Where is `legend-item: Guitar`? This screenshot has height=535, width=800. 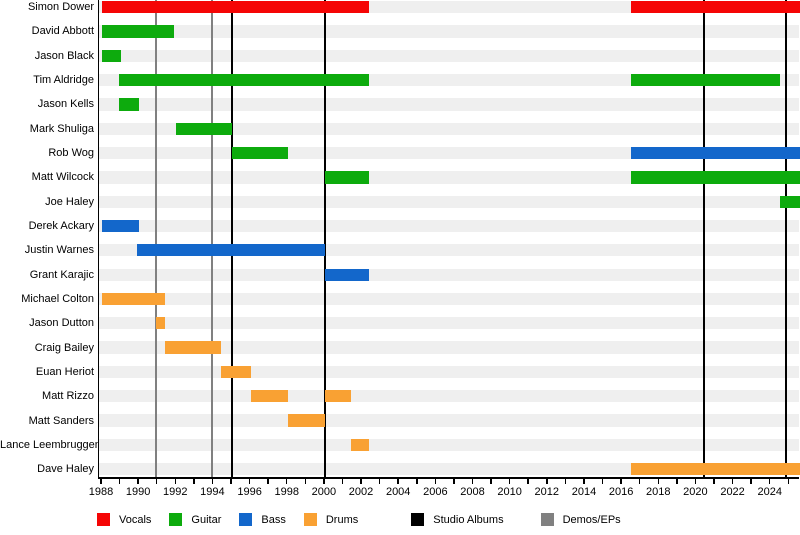 legend-item: Guitar is located at coordinates (195, 519).